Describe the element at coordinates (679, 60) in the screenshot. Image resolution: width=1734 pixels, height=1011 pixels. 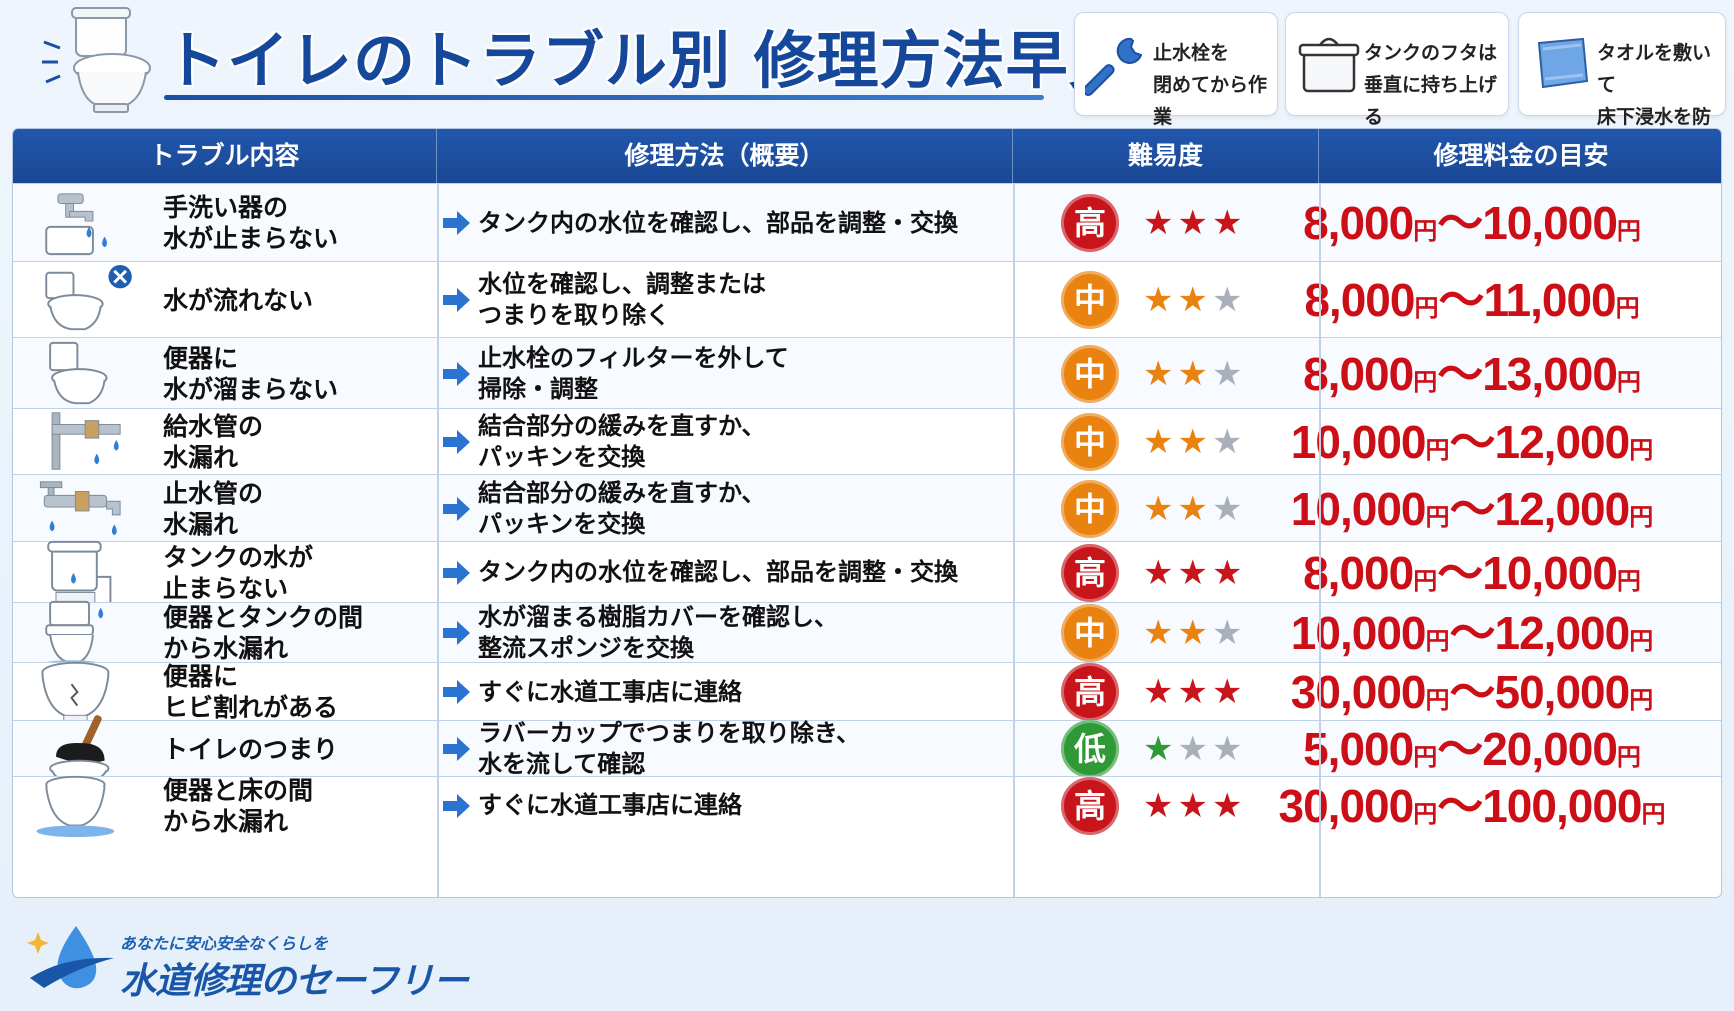
I see `page-title: トイレのトラブル別 修理方法早見表` at that location.